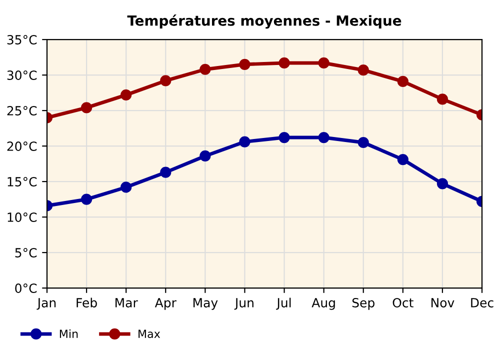 The image size is (500, 350). I want to click on x-tick-label: Sep, so click(363, 304).